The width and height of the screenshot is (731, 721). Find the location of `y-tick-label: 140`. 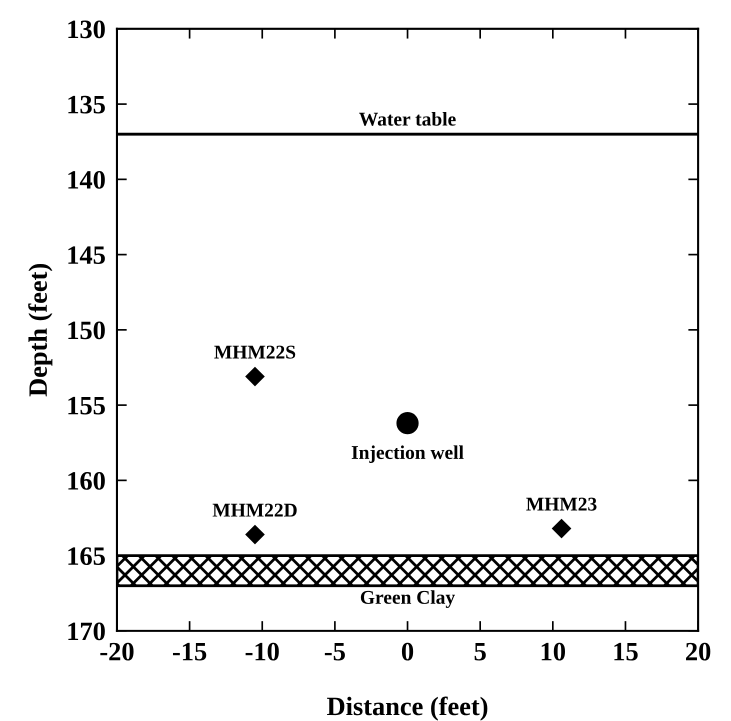

y-tick-label: 140 is located at coordinates (86, 179).